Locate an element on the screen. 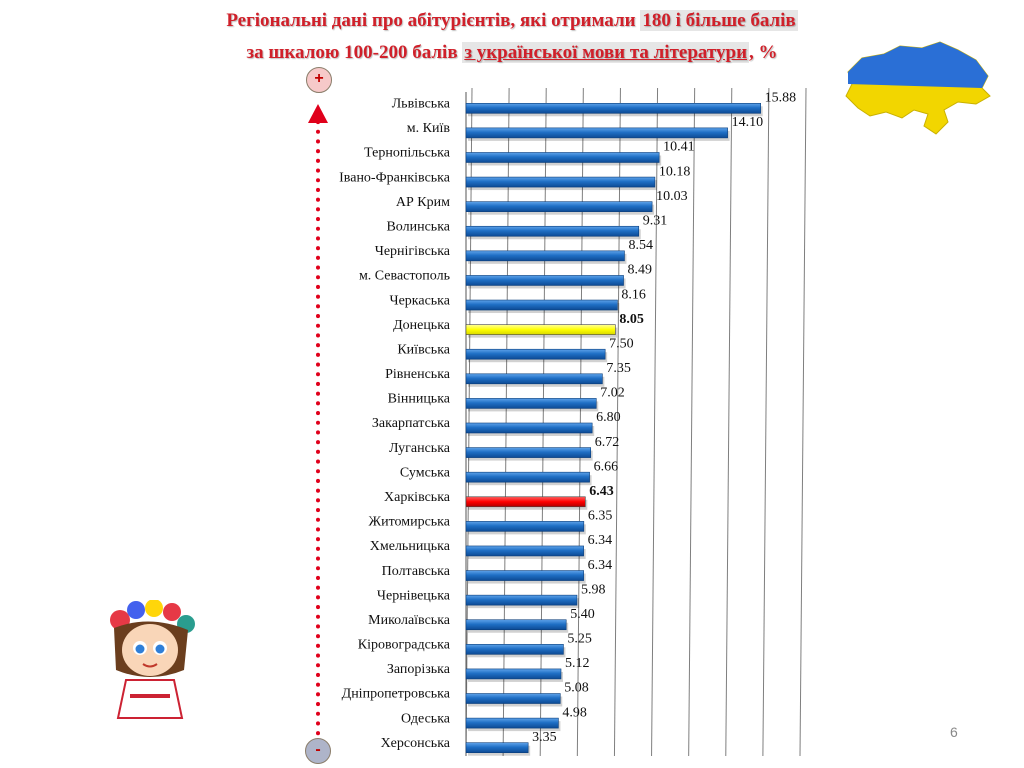 This screenshot has width=1024, height=768. category-label: Сумська is located at coordinates (425, 472).